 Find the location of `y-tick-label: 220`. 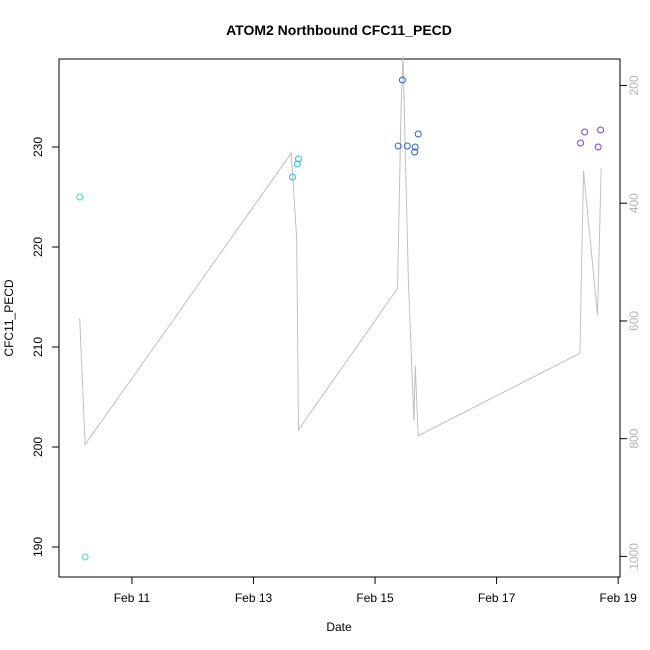

y-tick-label: 220 is located at coordinates (38, 247).